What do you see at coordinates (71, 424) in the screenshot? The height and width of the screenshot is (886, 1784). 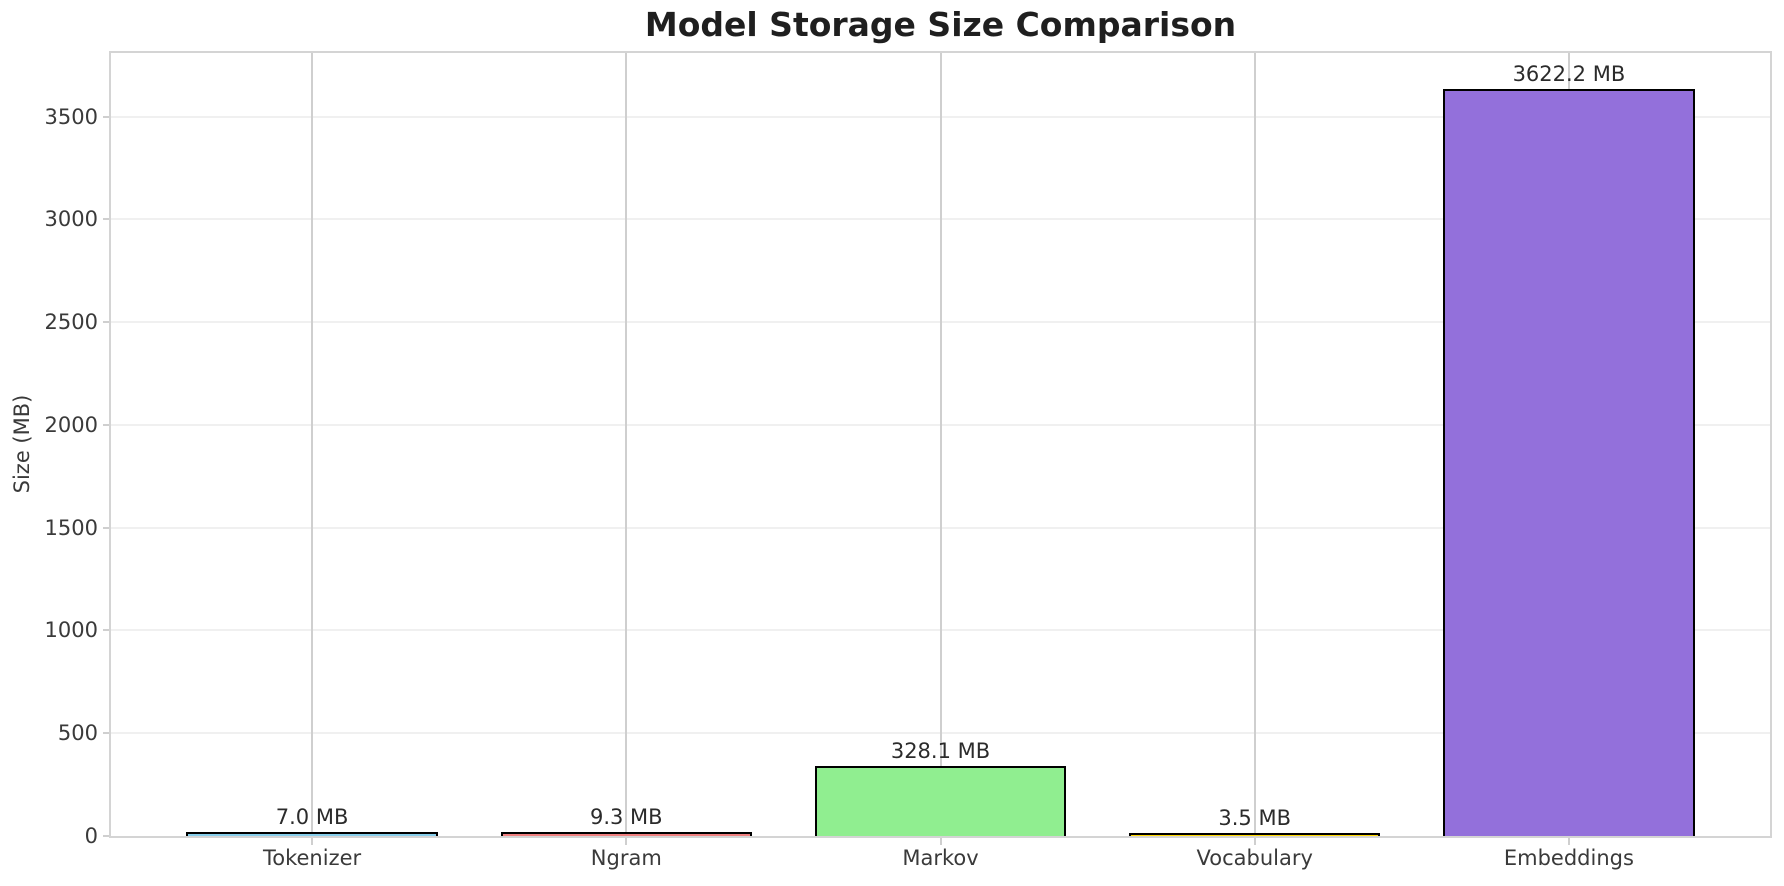 I see `y-axis-tick-label: 2000` at bounding box center [71, 424].